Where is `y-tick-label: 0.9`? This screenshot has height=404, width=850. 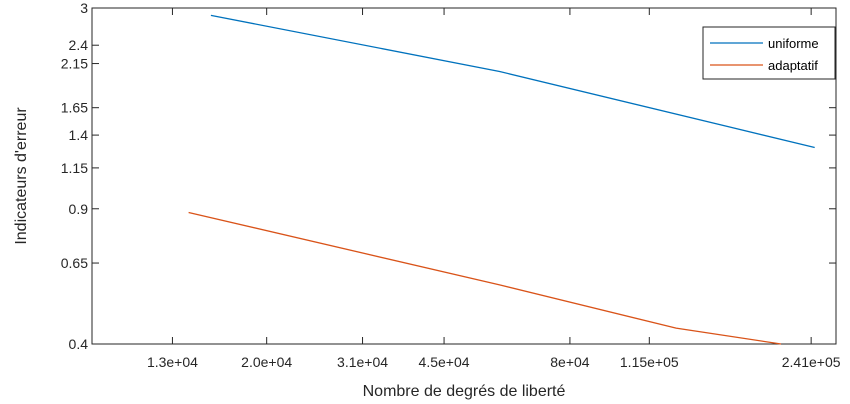 y-tick-label: 0.9 is located at coordinates (79, 209).